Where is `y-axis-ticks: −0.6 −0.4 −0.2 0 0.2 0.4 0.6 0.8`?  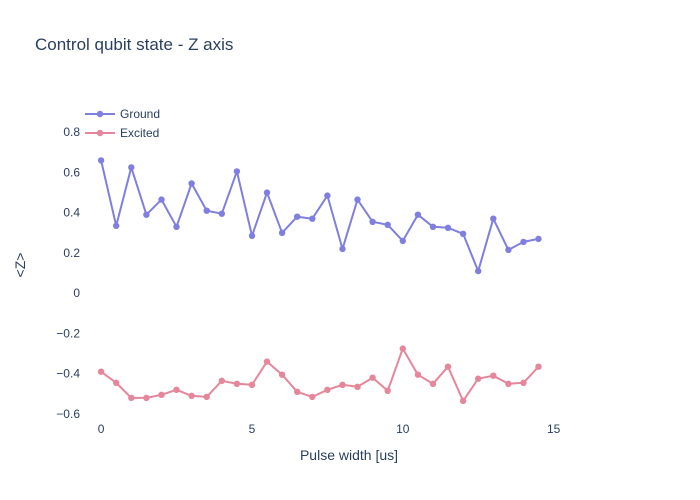 y-axis-ticks: −0.6 −0.4 −0.2 0 0.2 0.4 0.6 0.8 is located at coordinates (68, 273).